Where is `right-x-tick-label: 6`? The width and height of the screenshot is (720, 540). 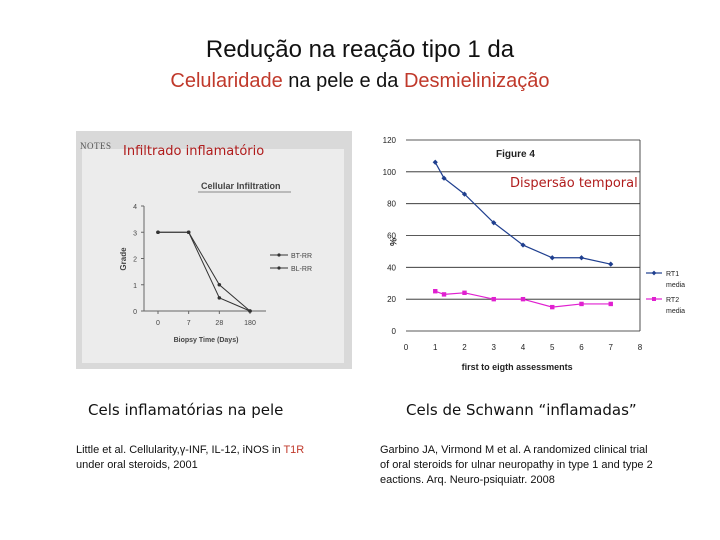 right-x-tick-label: 6 is located at coordinates (581, 347).